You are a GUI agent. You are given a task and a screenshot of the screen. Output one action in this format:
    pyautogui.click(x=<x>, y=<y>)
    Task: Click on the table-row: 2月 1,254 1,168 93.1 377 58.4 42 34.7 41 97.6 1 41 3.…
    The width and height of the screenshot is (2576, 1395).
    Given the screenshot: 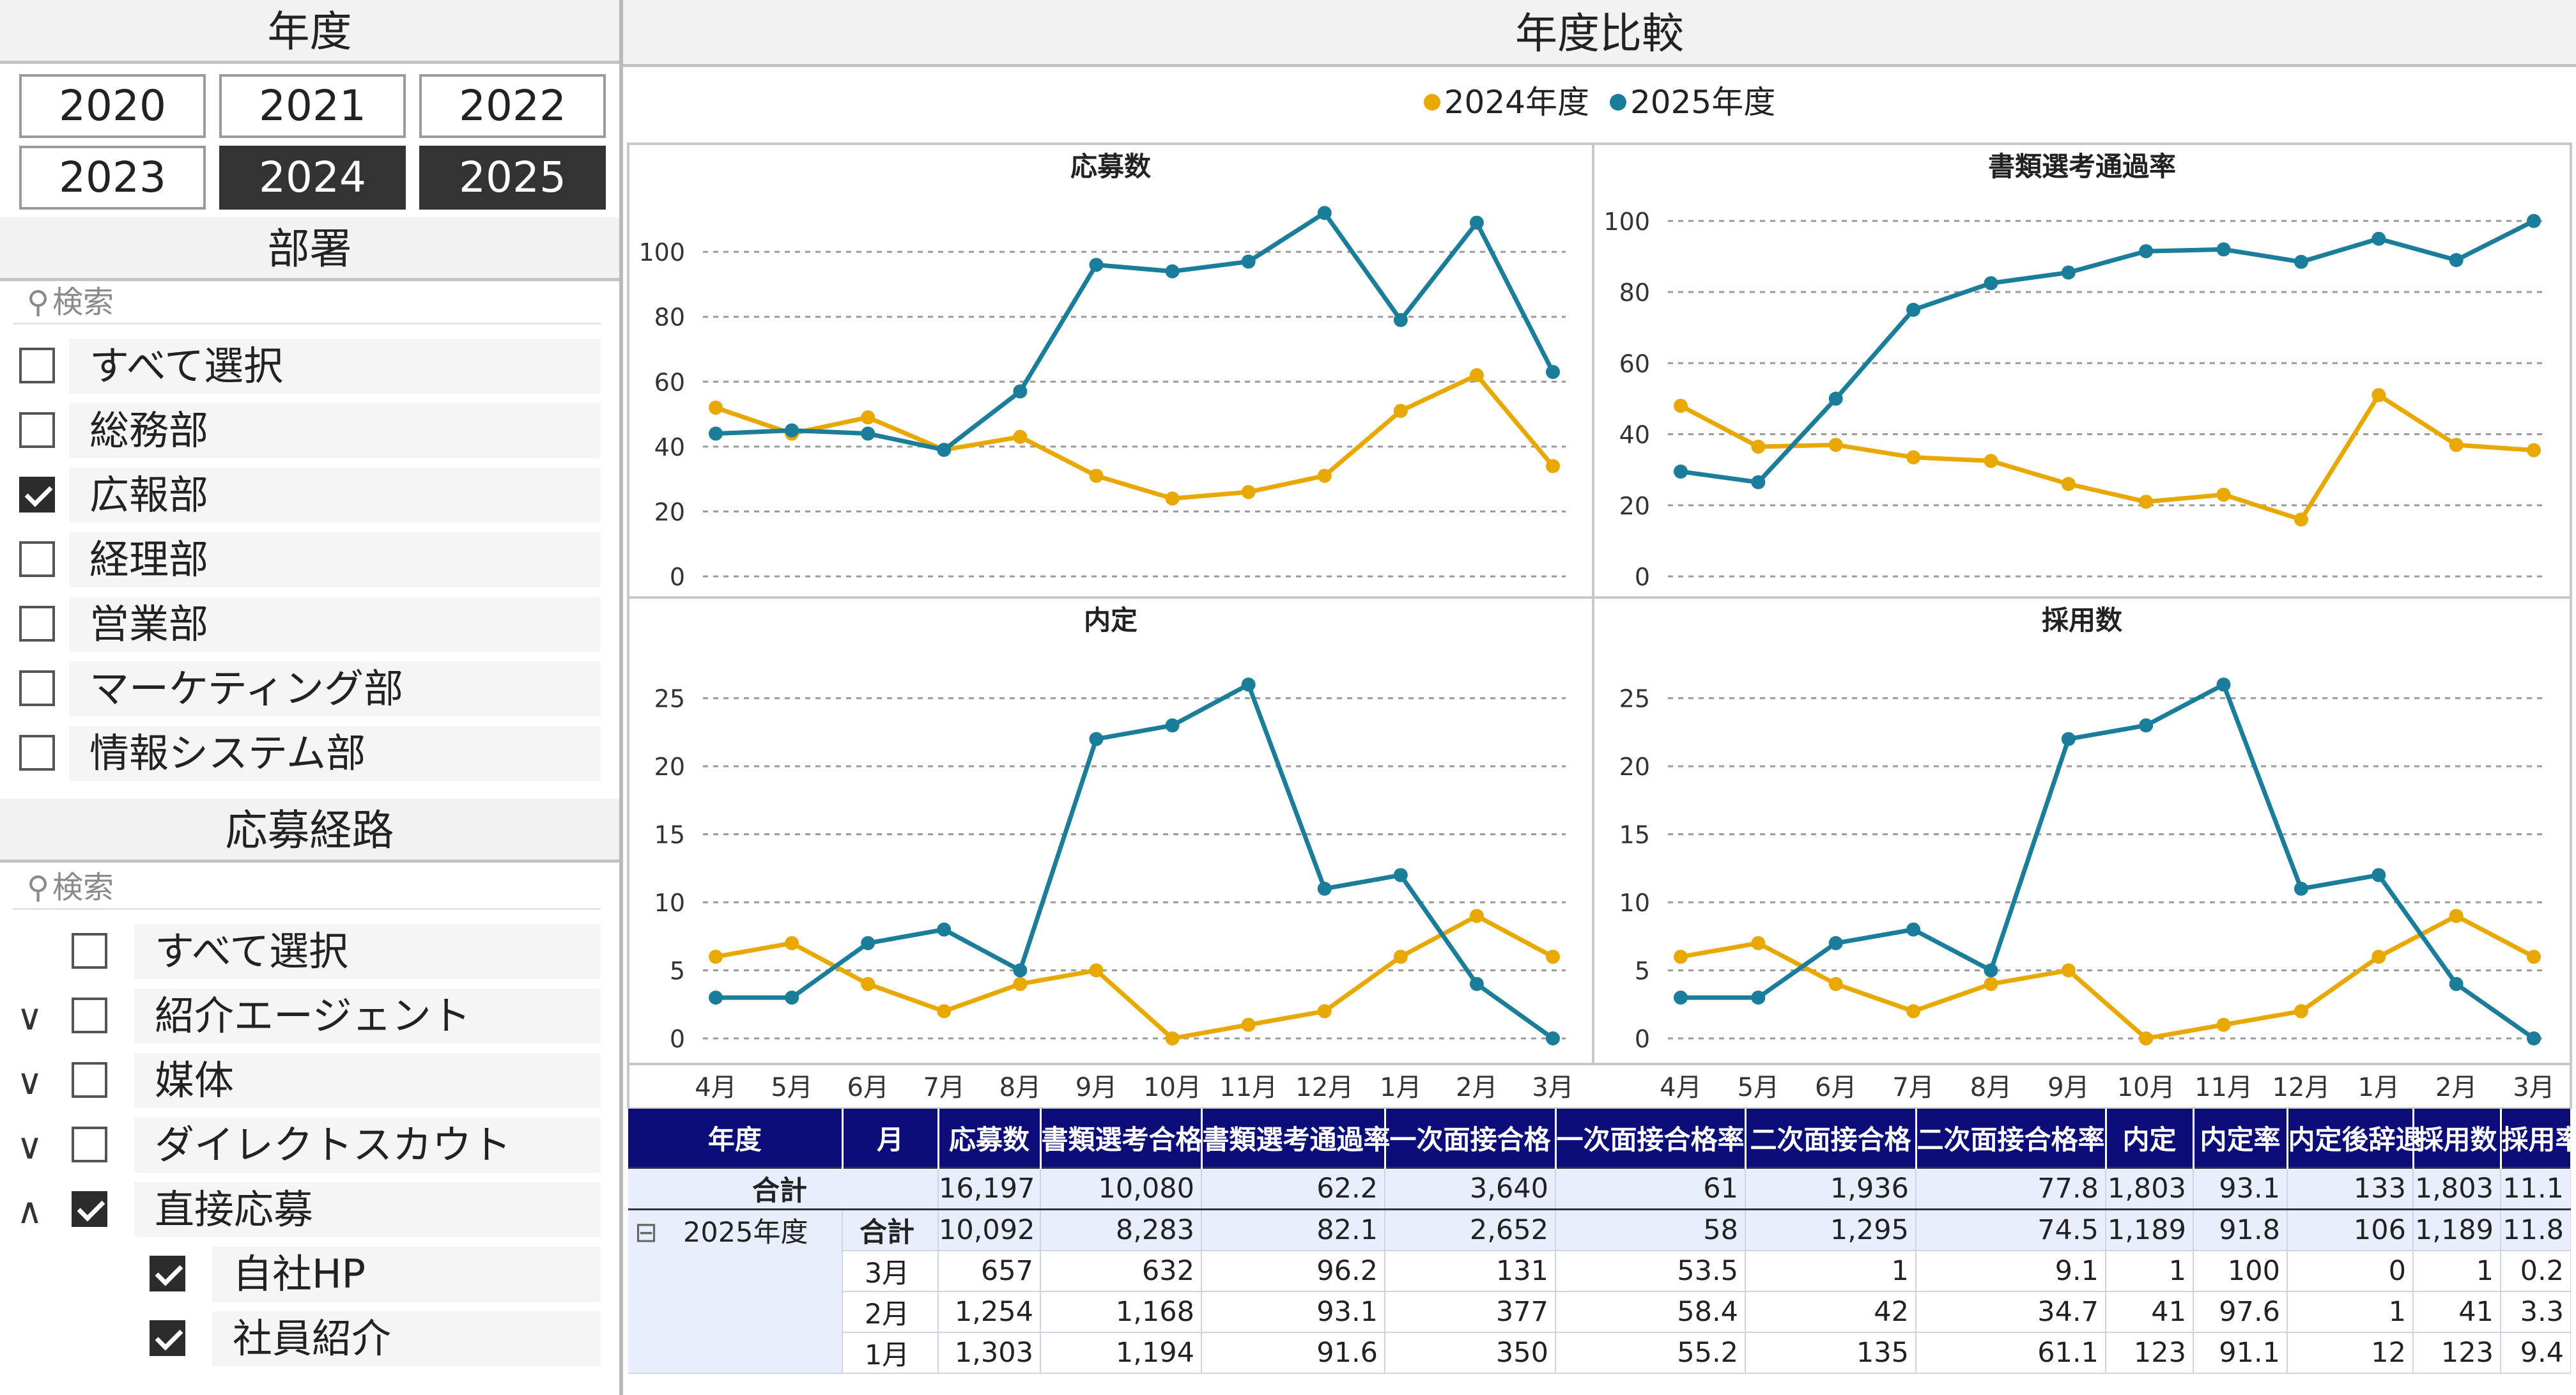 What is the action you would take?
    pyautogui.click(x=1599, y=1312)
    